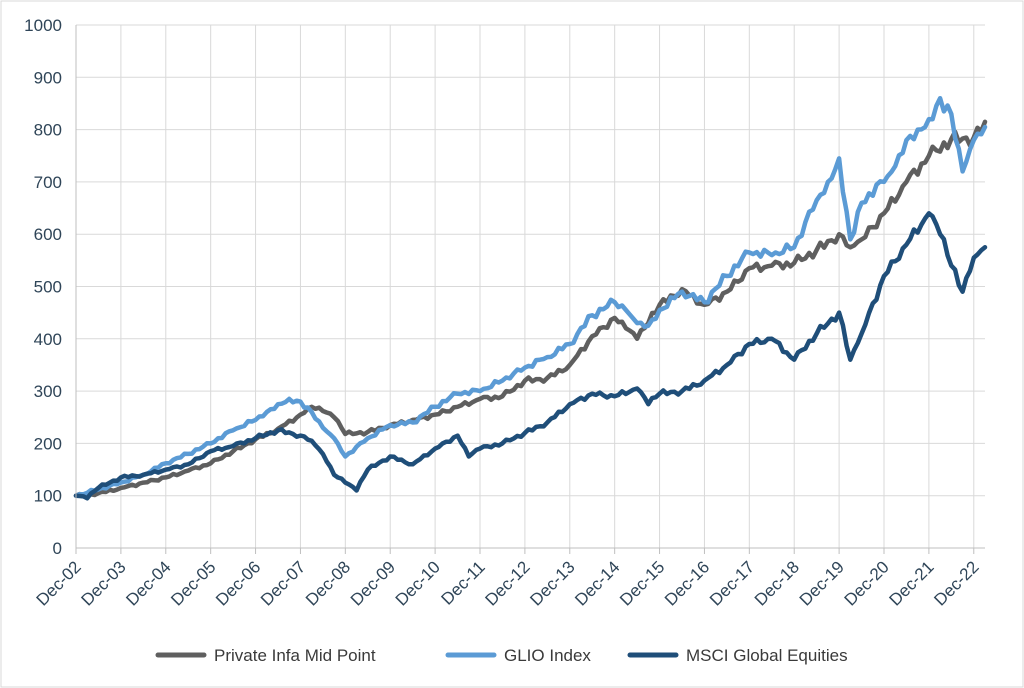 The height and width of the screenshot is (688, 1024). I want to click on legend-label-1: GLIO Index, so click(547, 655).